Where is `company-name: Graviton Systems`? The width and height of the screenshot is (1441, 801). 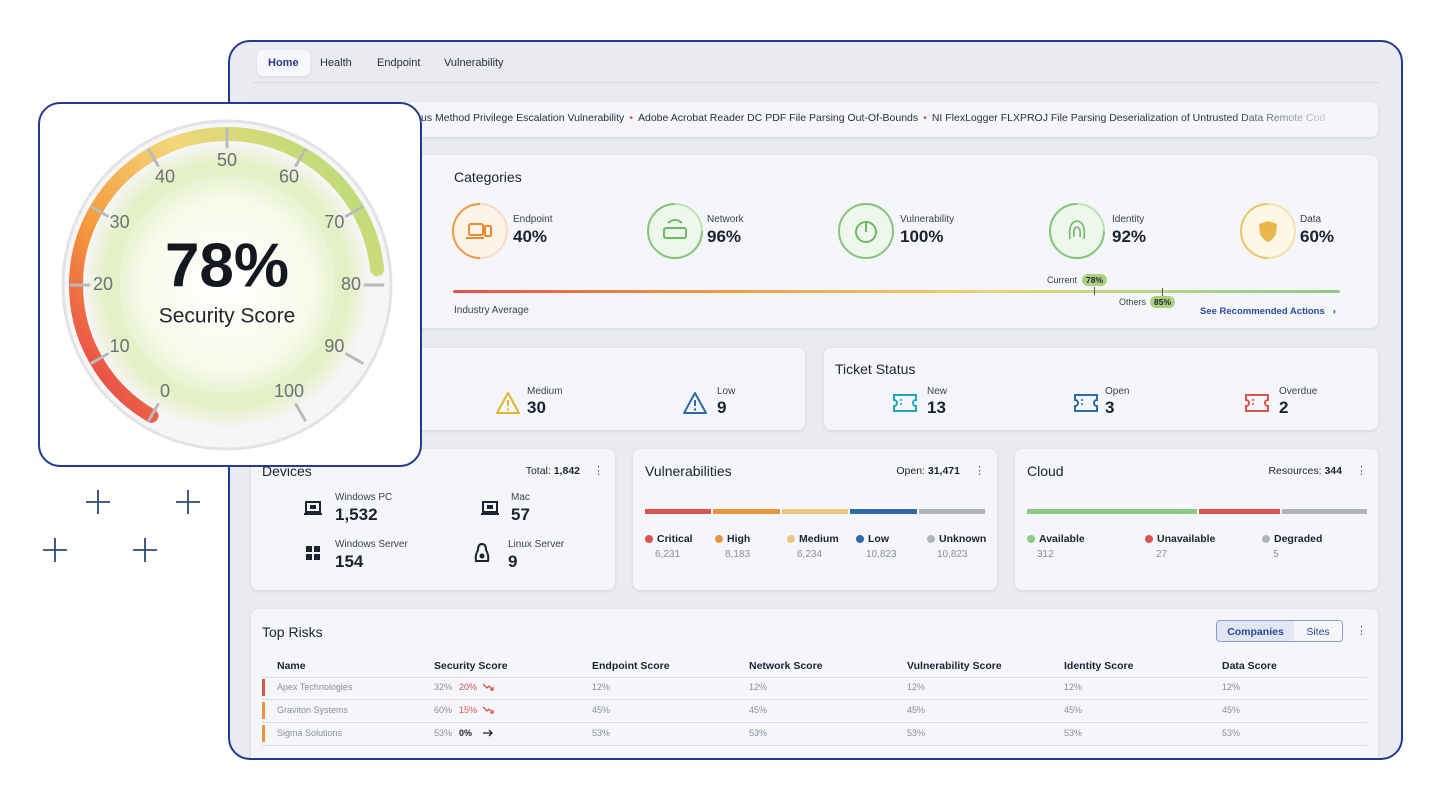
company-name: Graviton Systems is located at coordinates (313, 710).